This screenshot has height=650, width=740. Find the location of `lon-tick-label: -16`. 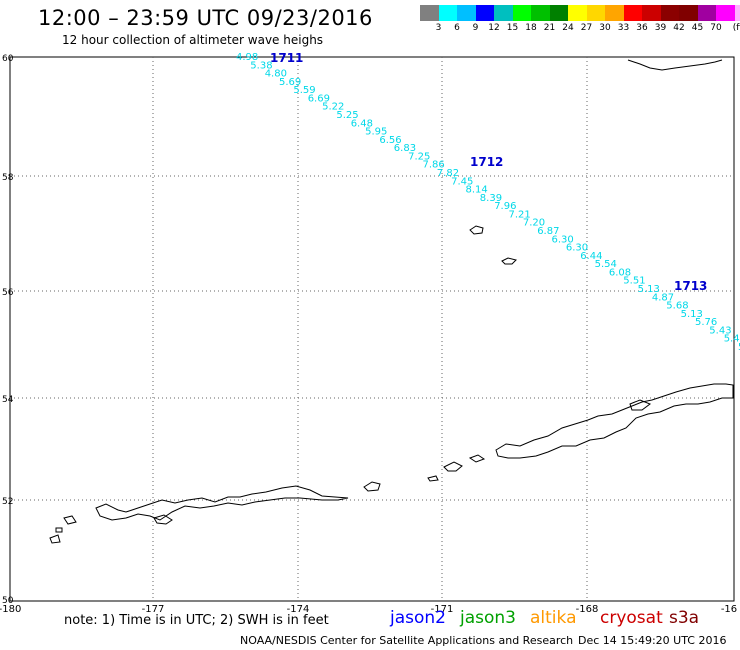

lon-tick-label: -16 is located at coordinates (729, 609).